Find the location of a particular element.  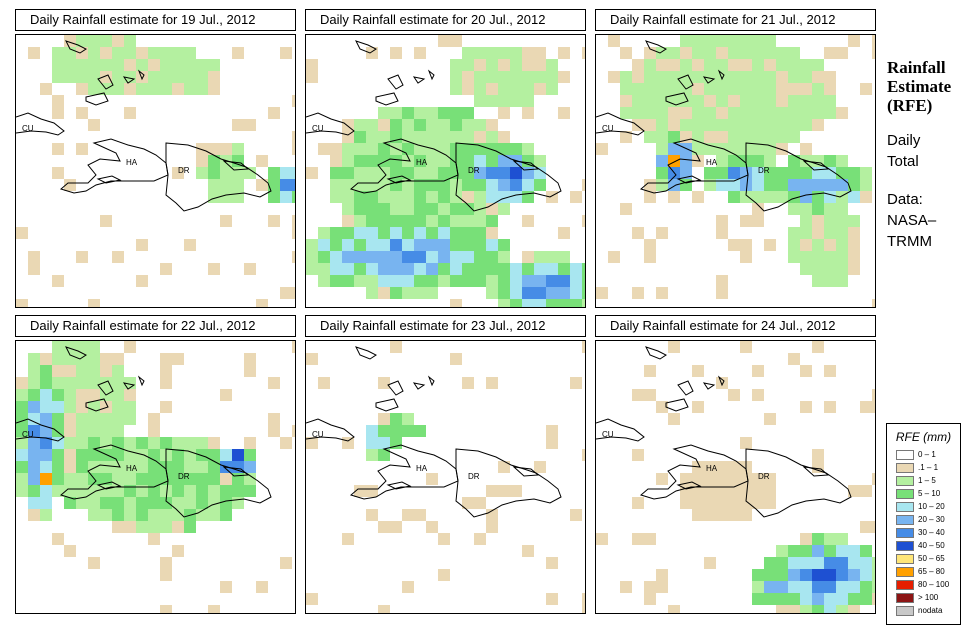

rainfall-grid: CU HA DR is located at coordinates (155, 477).